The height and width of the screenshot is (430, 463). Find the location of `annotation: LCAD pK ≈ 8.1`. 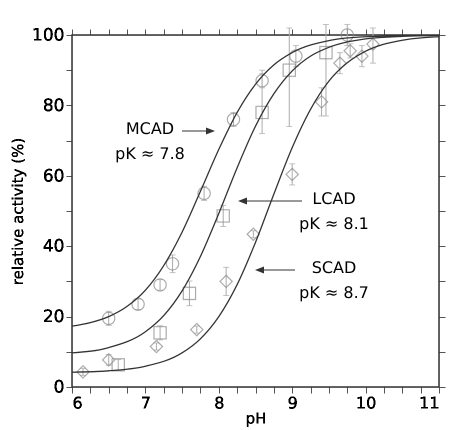

annotation: LCAD pK ≈ 8.1 is located at coordinates (334, 211).